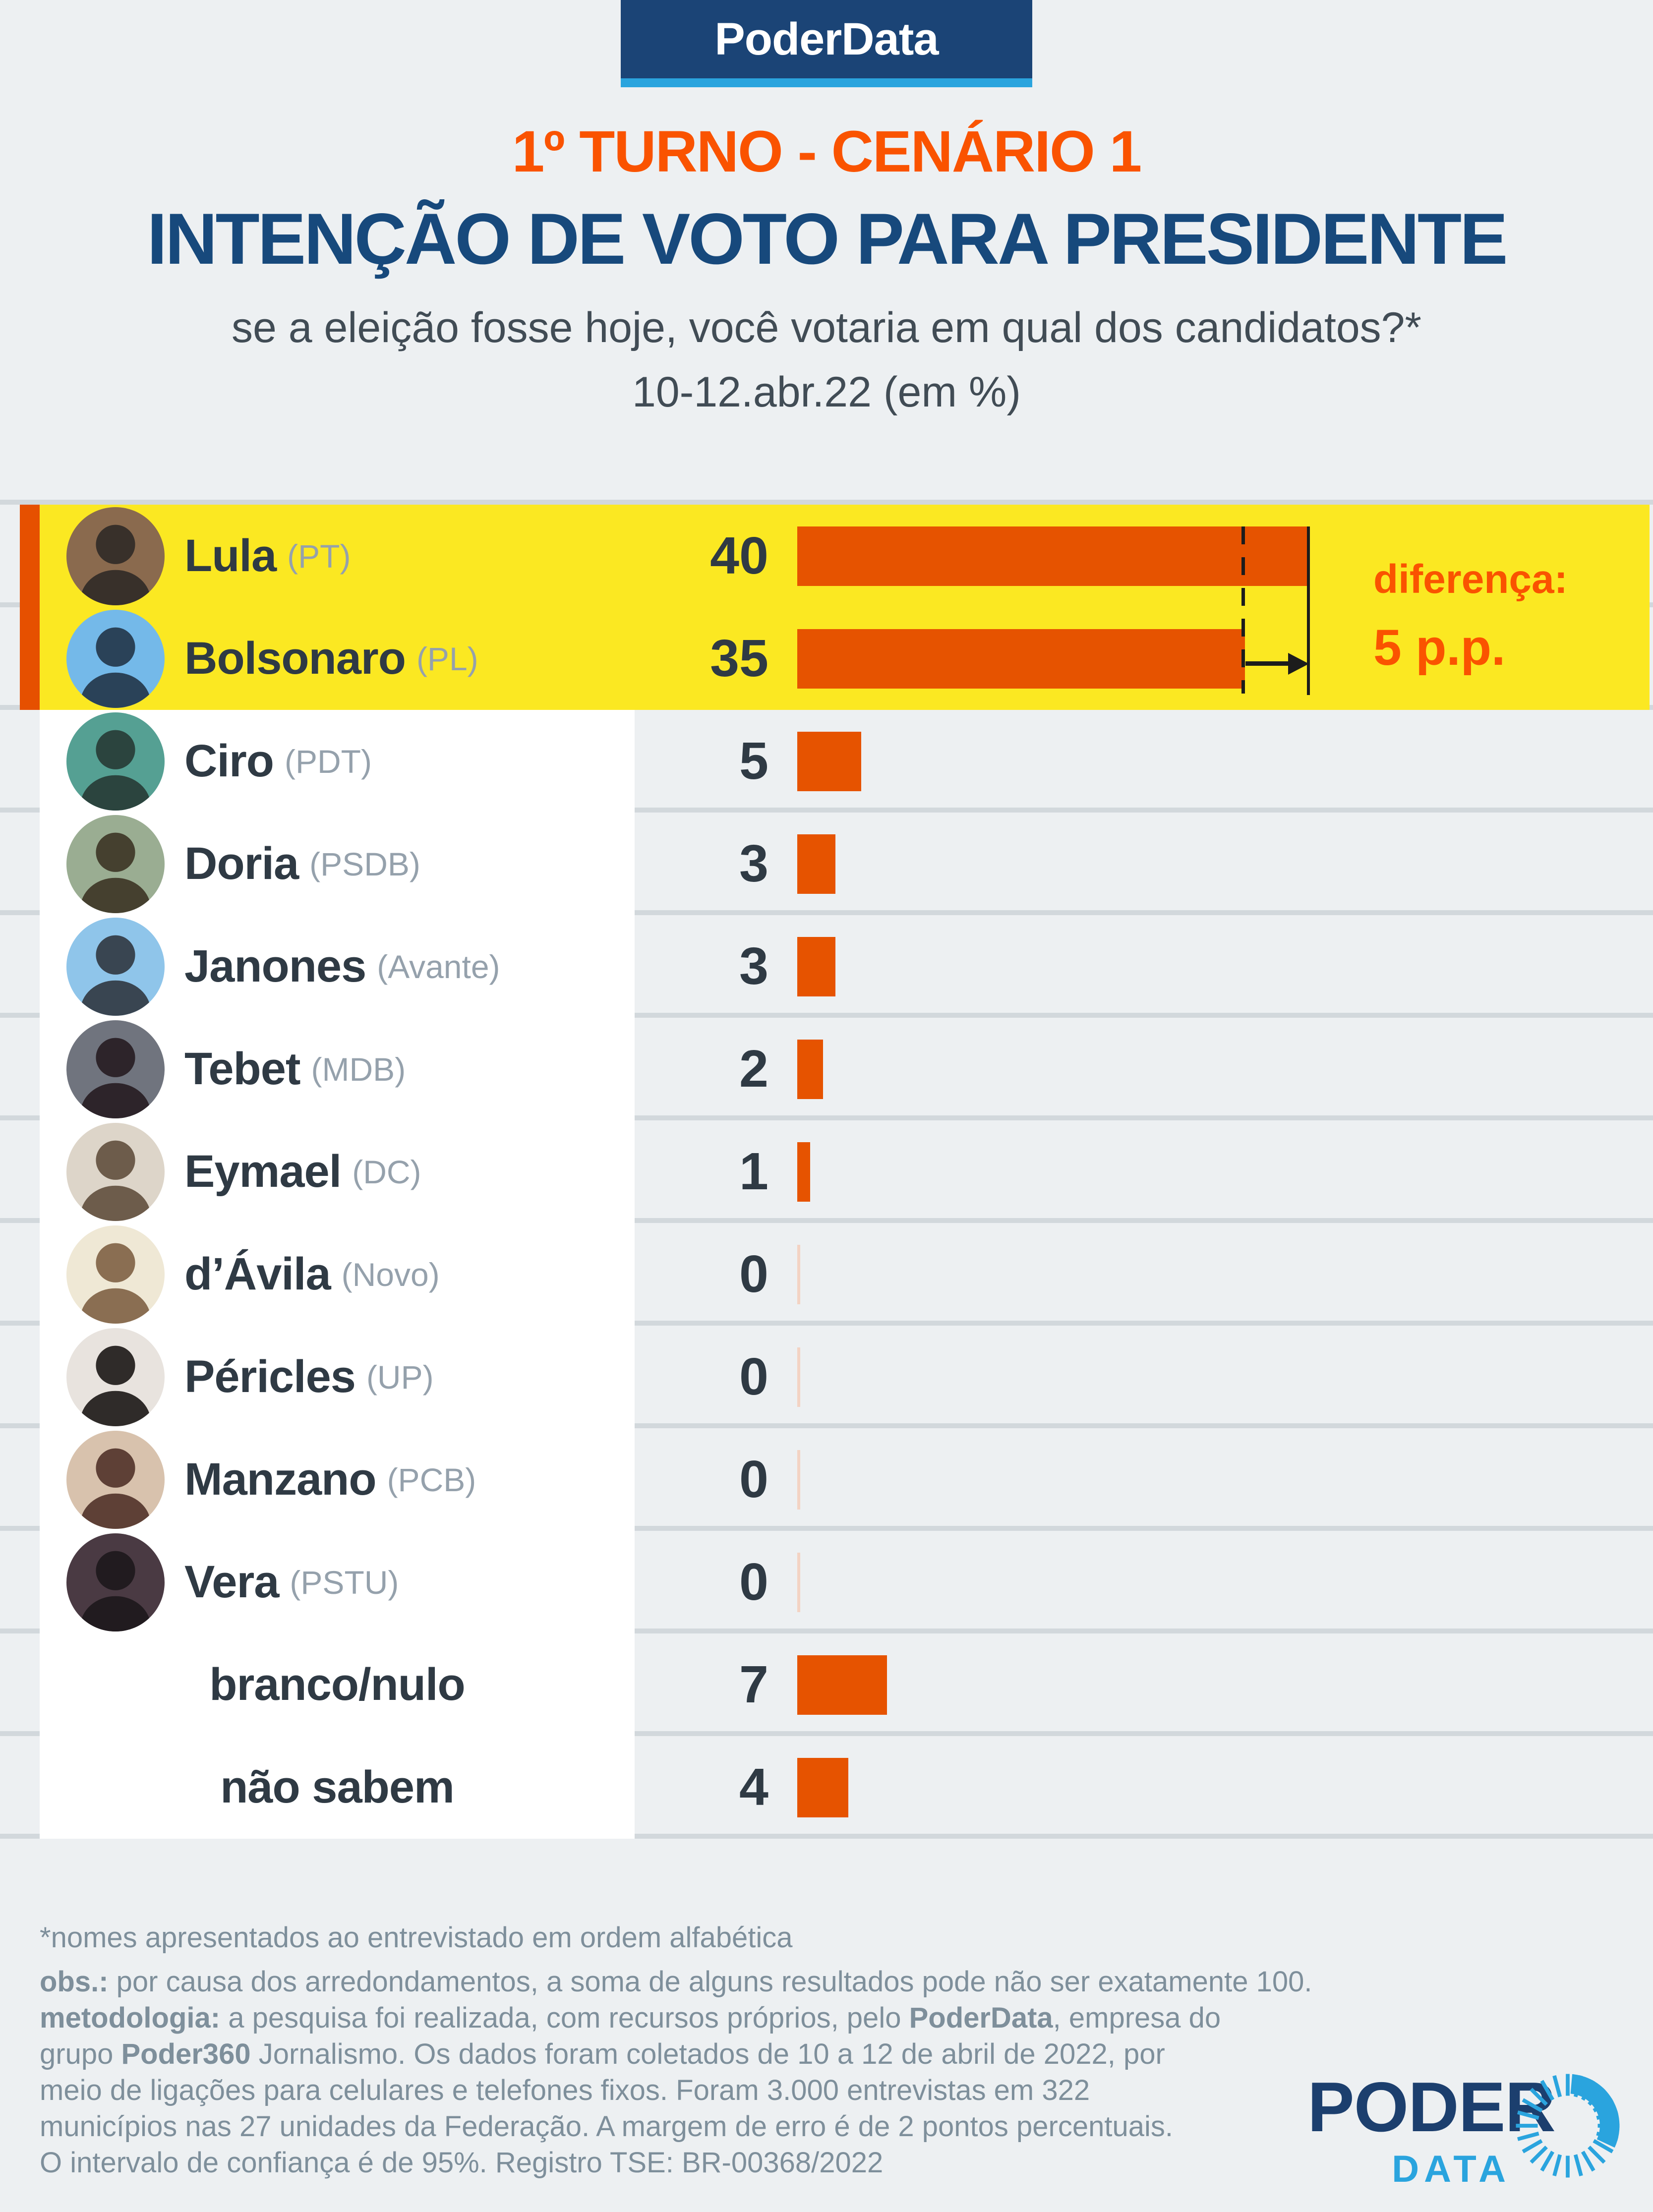  I want to click on candidate-label: Doria (PSDB), so click(302, 864).